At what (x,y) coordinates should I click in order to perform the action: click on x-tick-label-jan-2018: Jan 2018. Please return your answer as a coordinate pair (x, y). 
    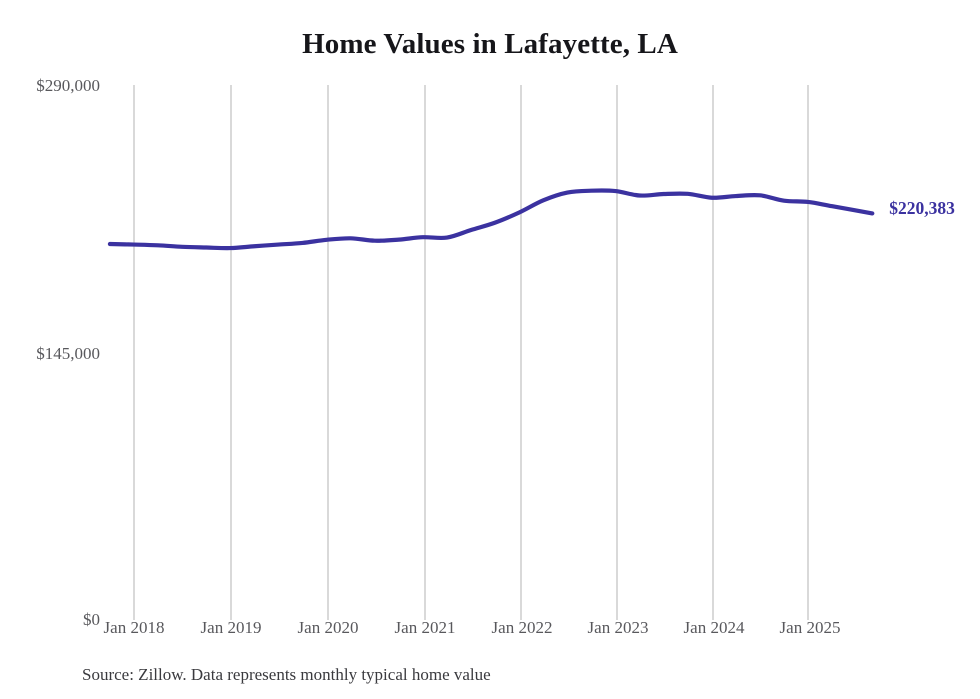
    Looking at the image, I should click on (134, 627).